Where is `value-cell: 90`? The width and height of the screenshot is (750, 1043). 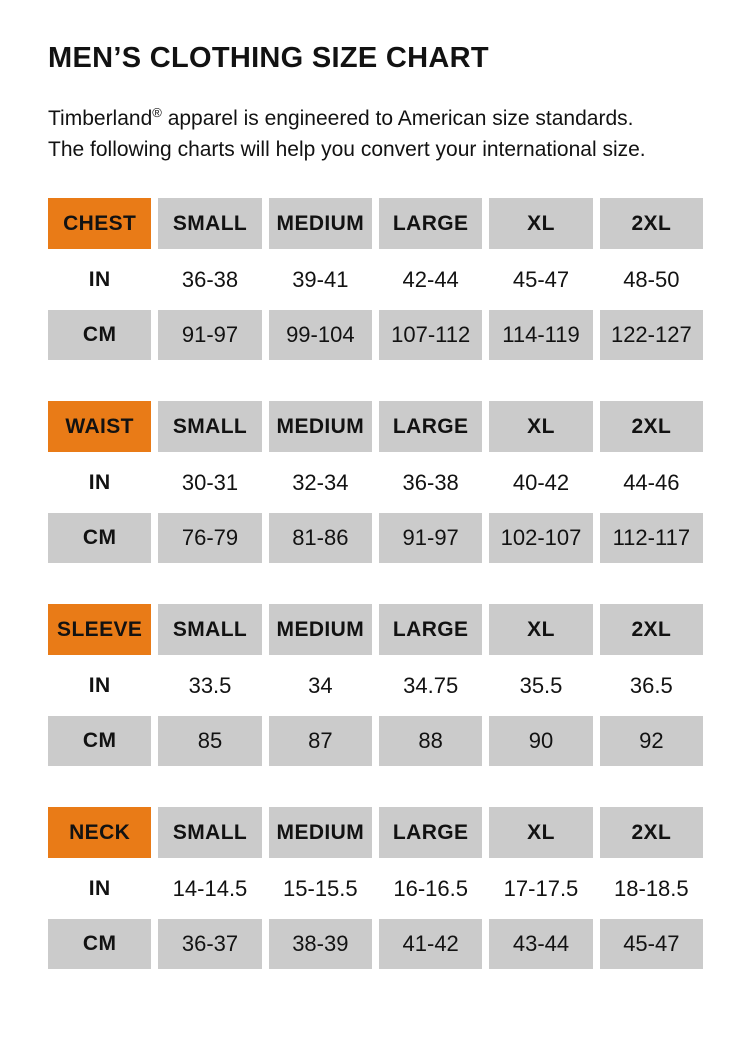 value-cell: 90 is located at coordinates (541, 741).